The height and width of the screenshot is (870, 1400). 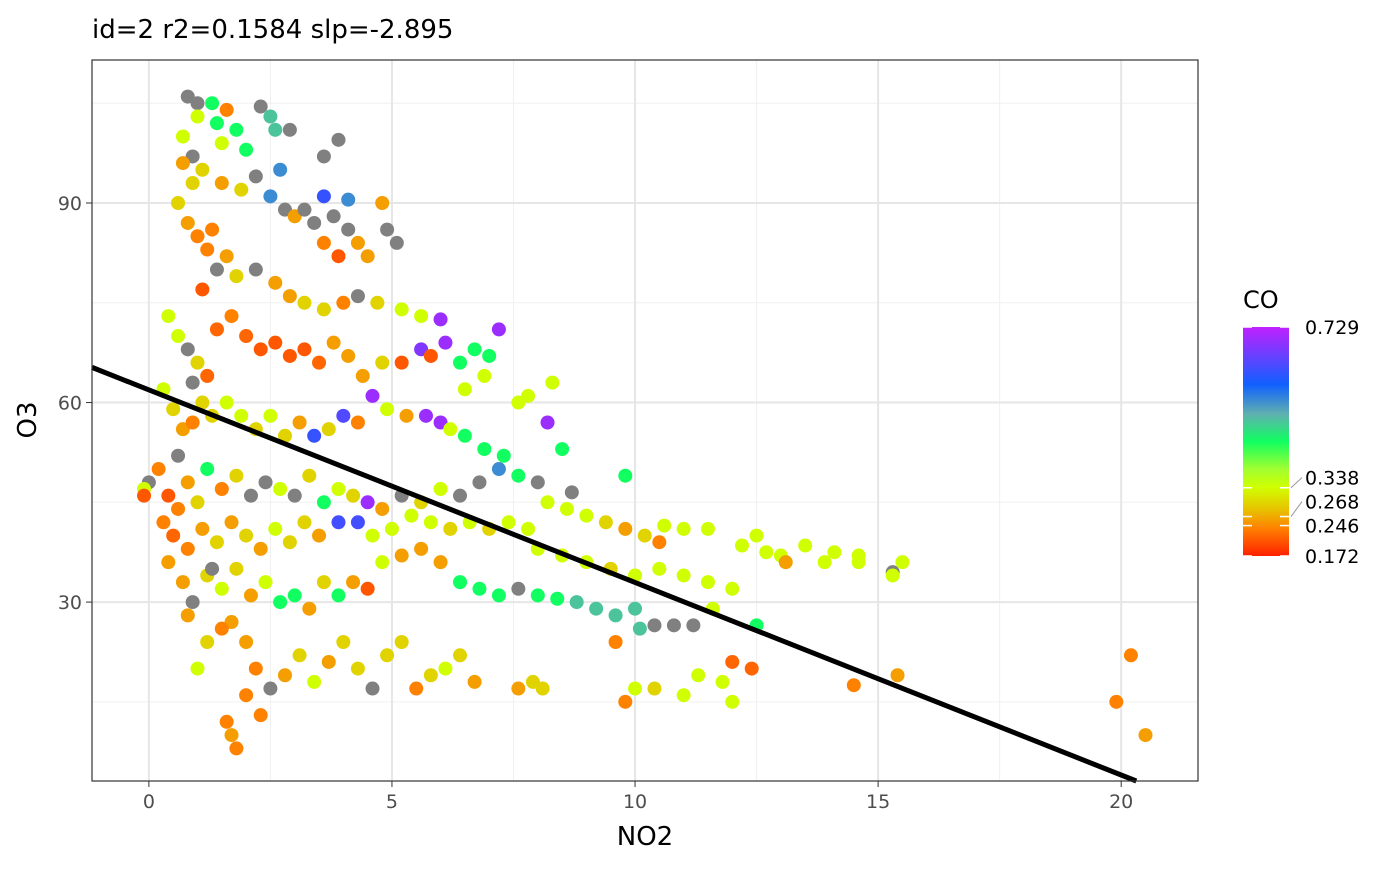 What do you see at coordinates (1332, 503) in the screenshot?
I see `legend-break-label: 0.268` at bounding box center [1332, 503].